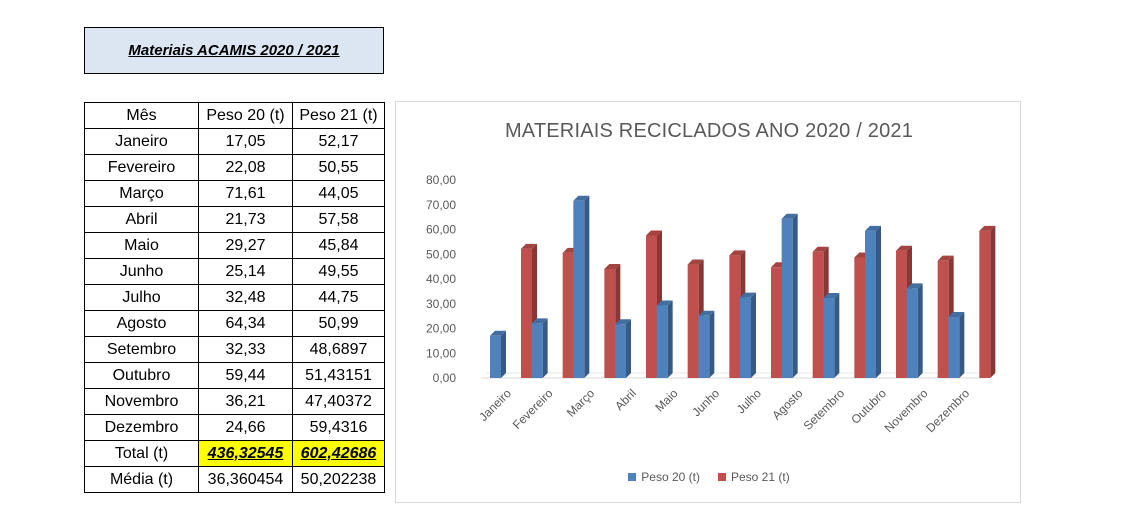 This screenshot has height=520, width=1138. Describe the element at coordinates (338, 193) in the screenshot. I see `peso21-cell: 44,05` at that location.